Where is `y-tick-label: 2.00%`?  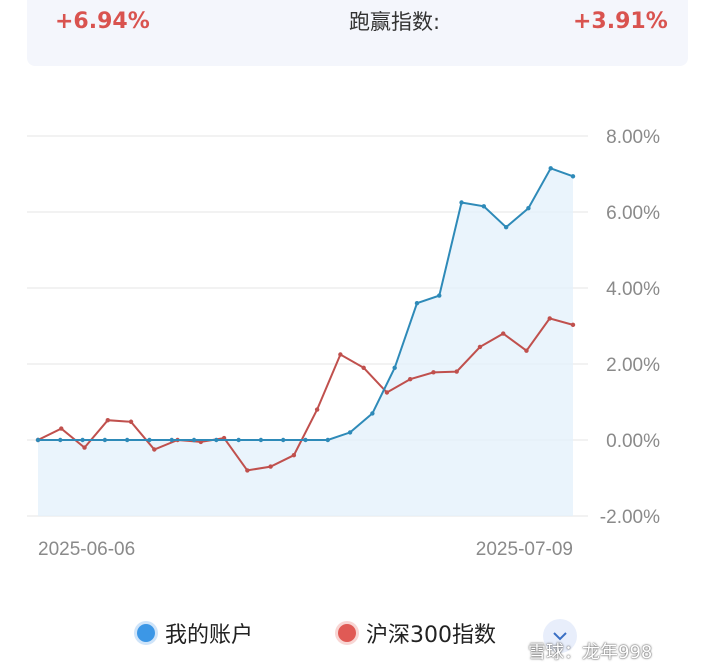 y-tick-label: 2.00% is located at coordinates (633, 365).